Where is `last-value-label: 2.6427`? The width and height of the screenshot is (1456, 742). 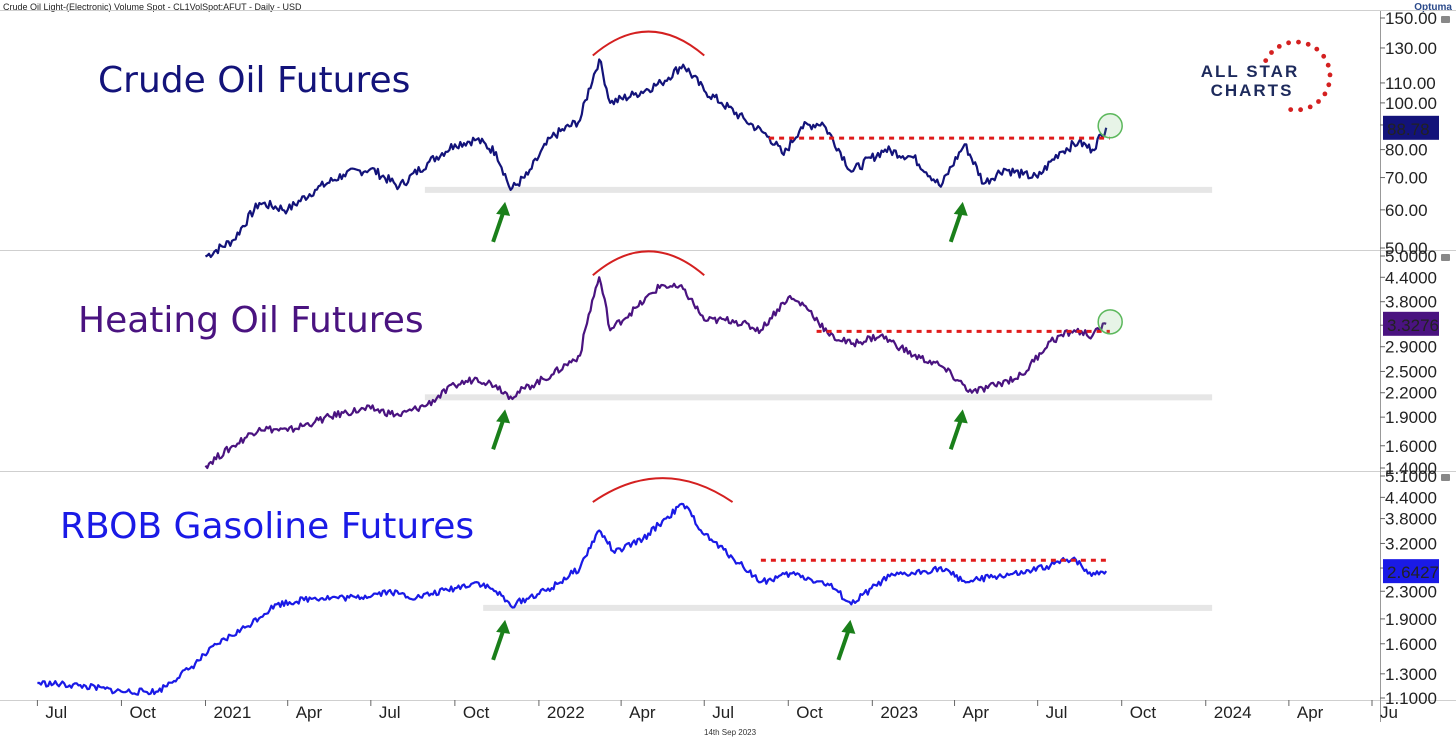 last-value-label: 2.6427 is located at coordinates (1413, 572).